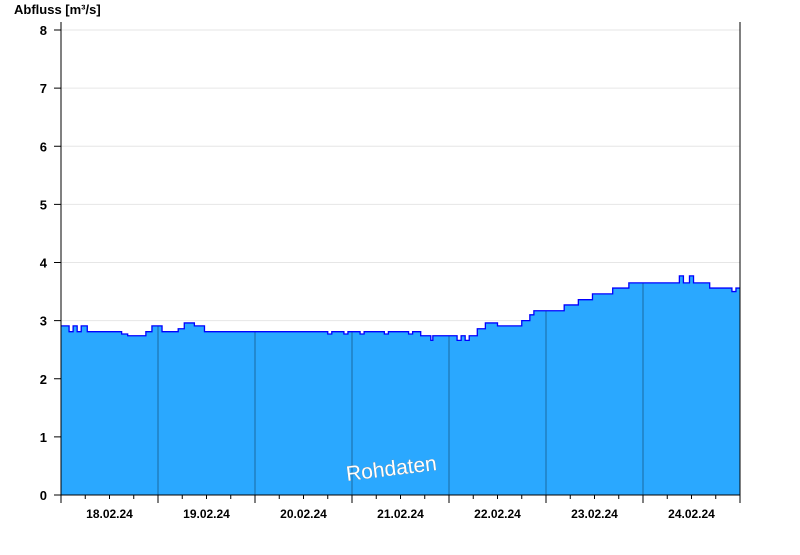 The height and width of the screenshot is (555, 800). What do you see at coordinates (691, 514) in the screenshot?
I see `x-tick-label: 24.02.24` at bounding box center [691, 514].